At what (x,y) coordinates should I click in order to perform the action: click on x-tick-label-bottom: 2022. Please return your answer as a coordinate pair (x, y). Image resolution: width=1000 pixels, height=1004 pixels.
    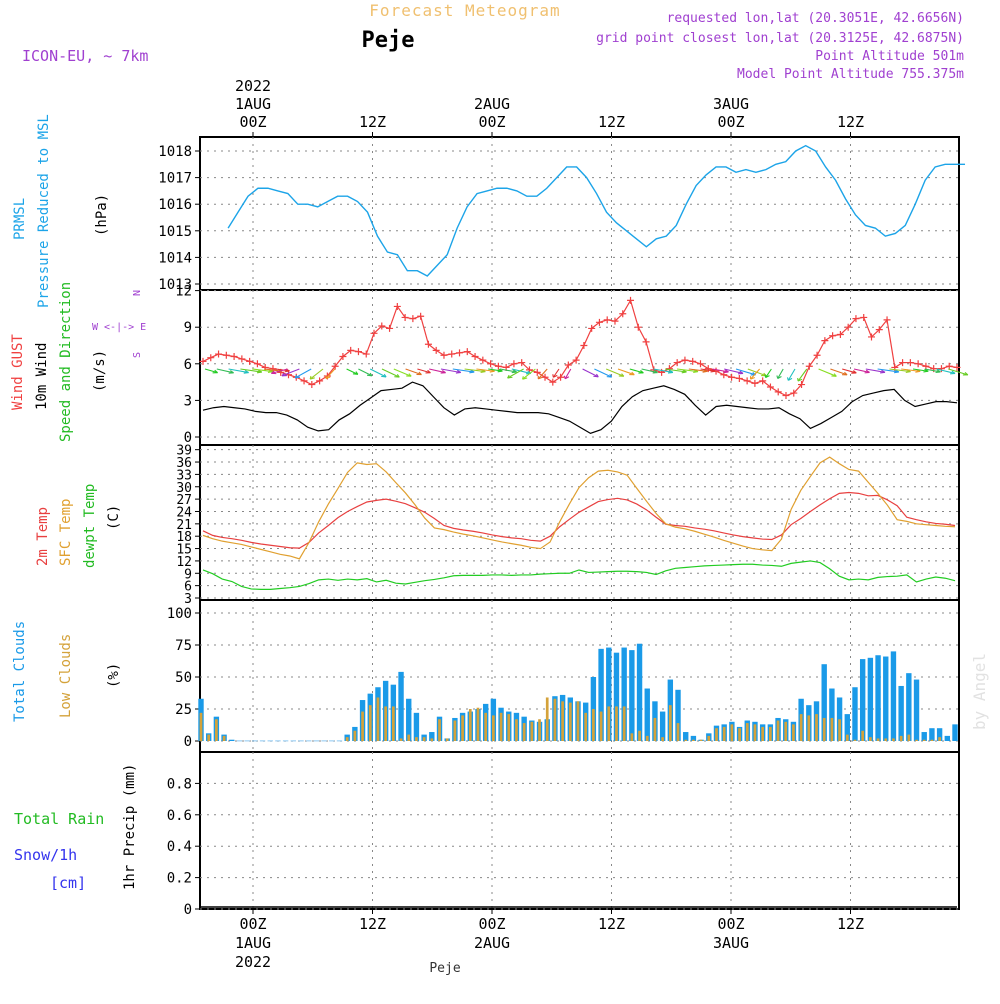
    Looking at the image, I should click on (253, 962).